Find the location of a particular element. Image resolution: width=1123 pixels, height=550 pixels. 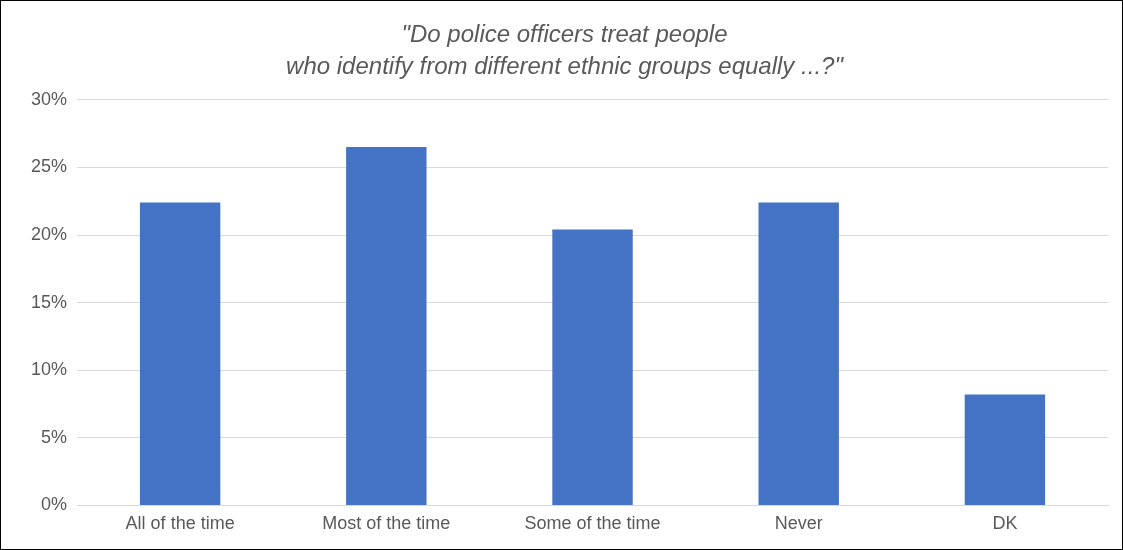

x-tick-label: Some of the time is located at coordinates (592, 523).